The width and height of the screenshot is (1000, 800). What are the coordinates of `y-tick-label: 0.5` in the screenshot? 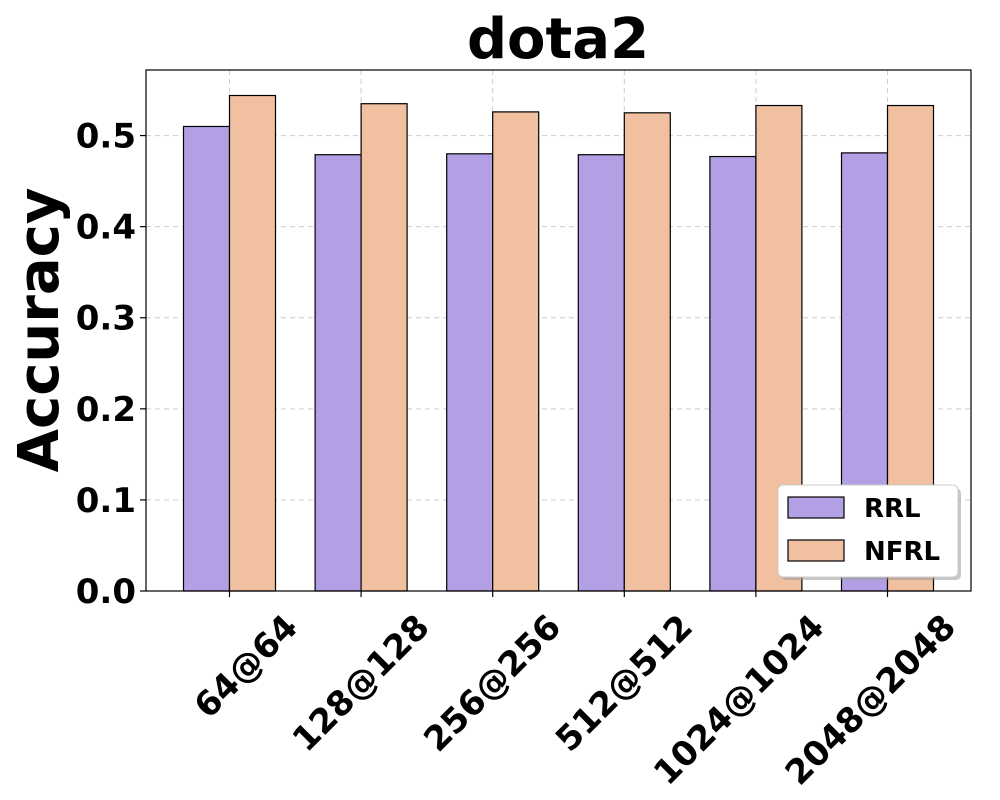 It's located at (106, 137).